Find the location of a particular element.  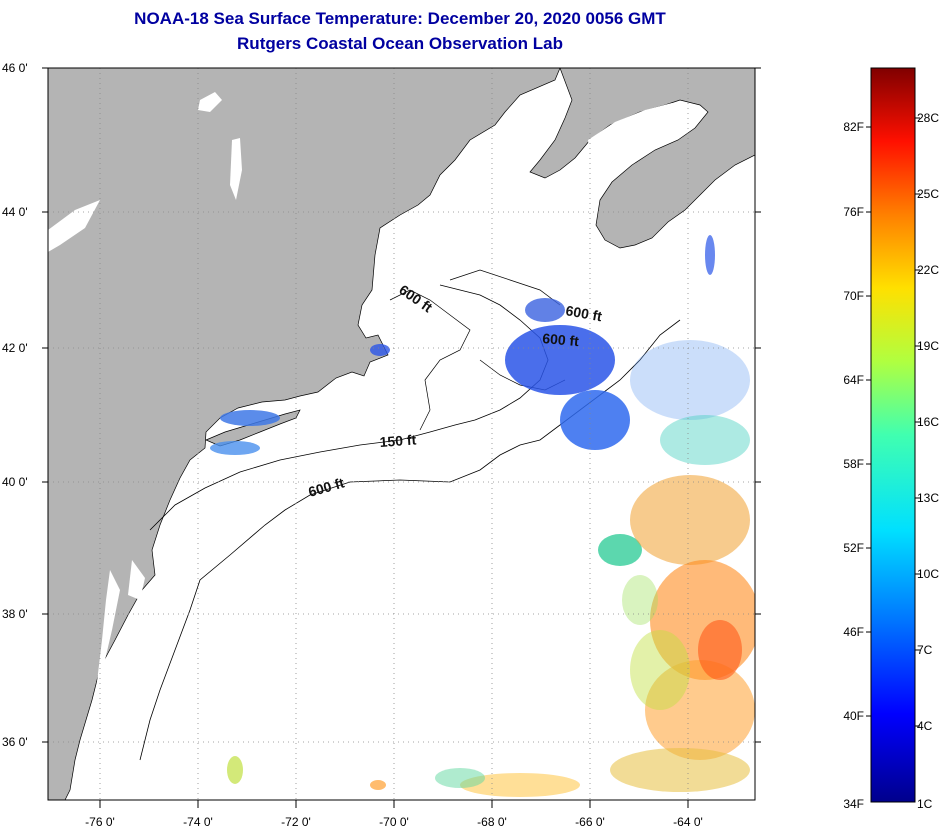

colorbar-c-label: 22C is located at coordinates (928, 270).